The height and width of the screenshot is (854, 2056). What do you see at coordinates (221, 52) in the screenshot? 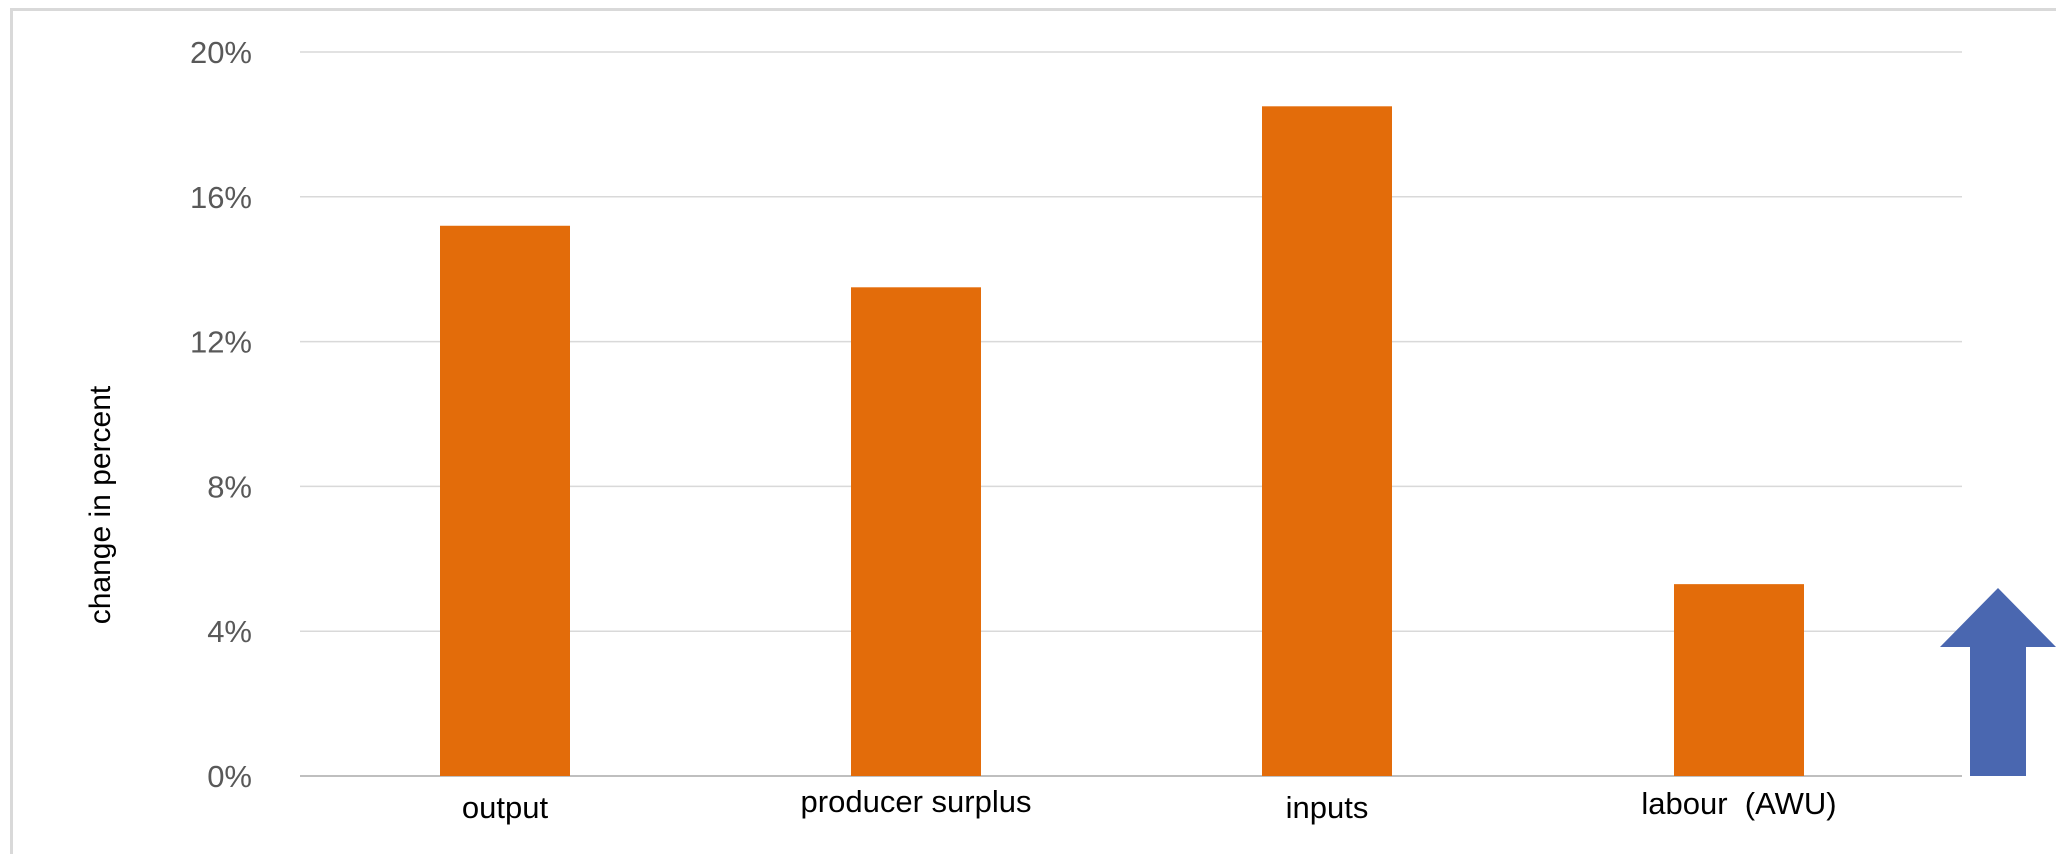
I see `y-tick-label: 20%` at bounding box center [221, 52].